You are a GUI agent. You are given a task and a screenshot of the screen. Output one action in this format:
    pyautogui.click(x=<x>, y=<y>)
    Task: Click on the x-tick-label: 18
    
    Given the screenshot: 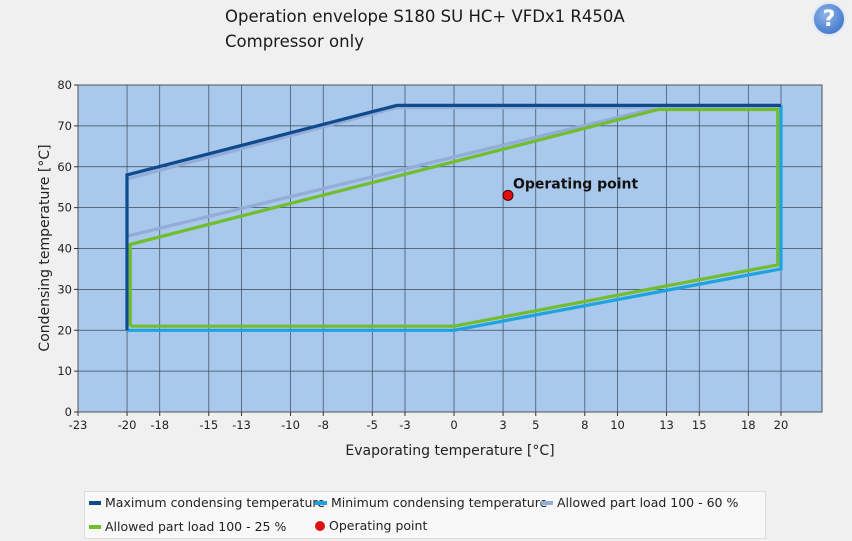 What is the action you would take?
    pyautogui.click(x=748, y=425)
    